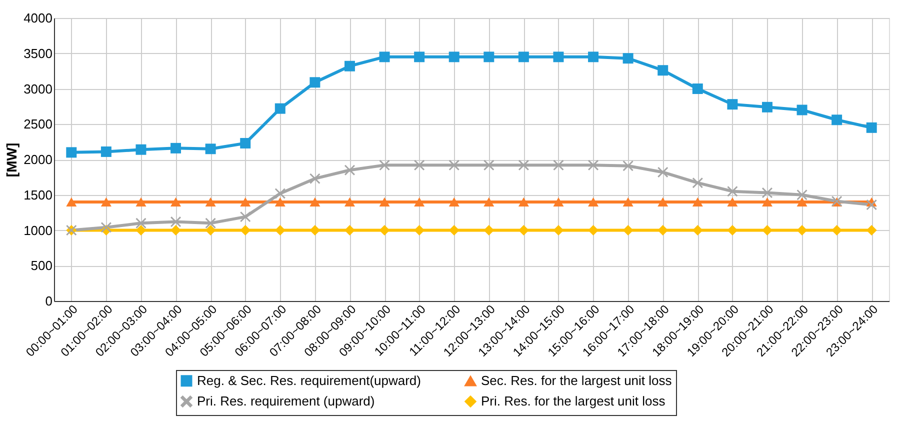 Image resolution: width=923 pixels, height=435 pixels. What do you see at coordinates (38, 159) in the screenshot?
I see `y-tick-label: 2000` at bounding box center [38, 159].